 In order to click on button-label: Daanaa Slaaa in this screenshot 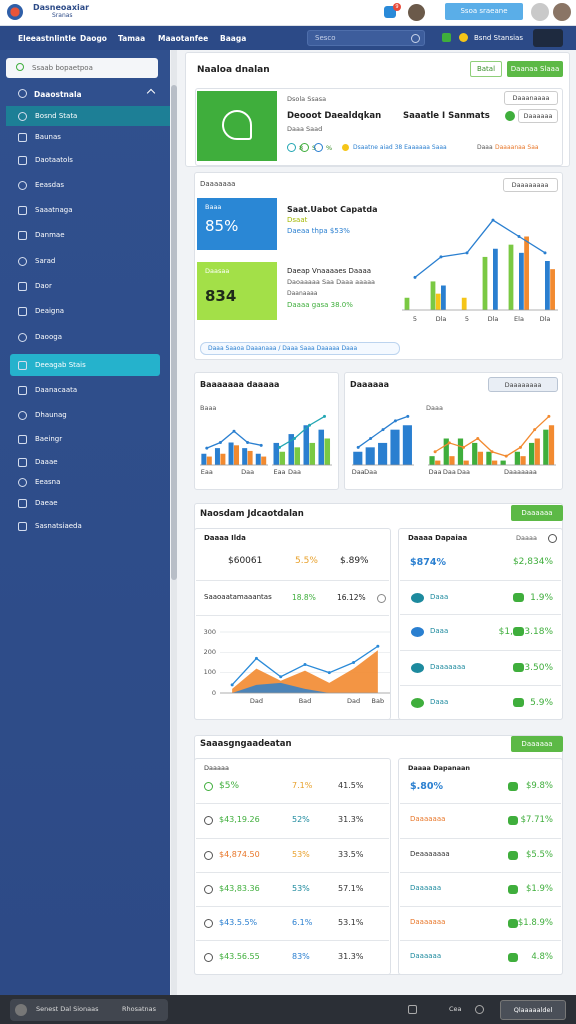, I will do `click(535, 68)`.